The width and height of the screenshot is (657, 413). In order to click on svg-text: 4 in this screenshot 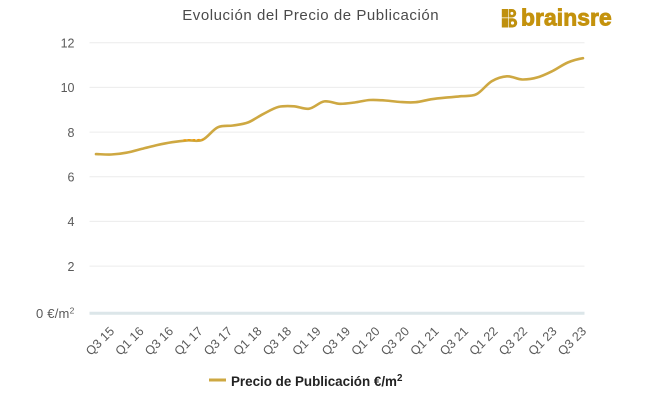, I will do `click(71, 222)`.